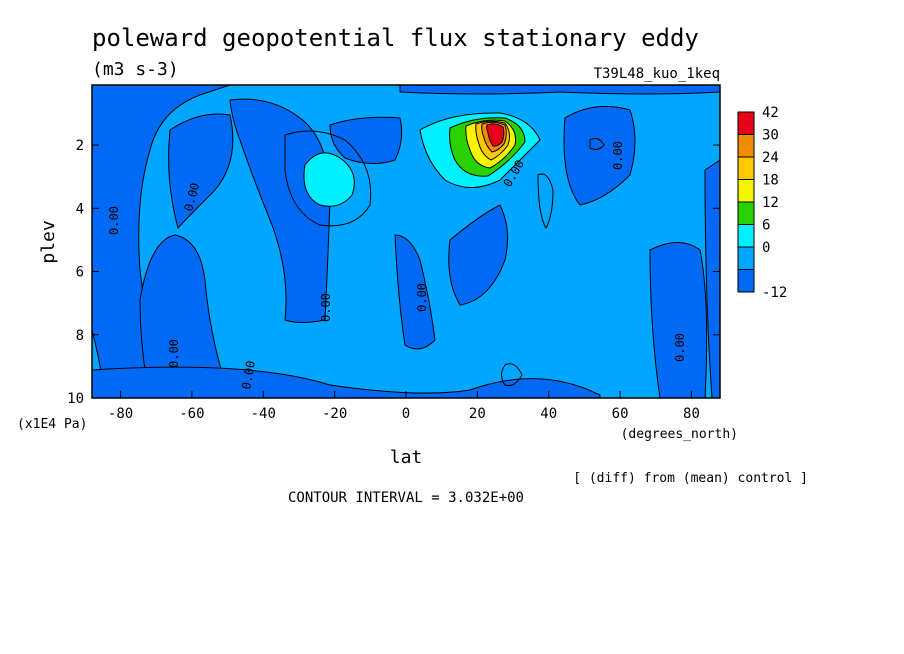 This screenshot has width=904, height=654. Describe the element at coordinates (679, 434) in the screenshot. I see `x-axis-unit: (degrees_north)` at that location.